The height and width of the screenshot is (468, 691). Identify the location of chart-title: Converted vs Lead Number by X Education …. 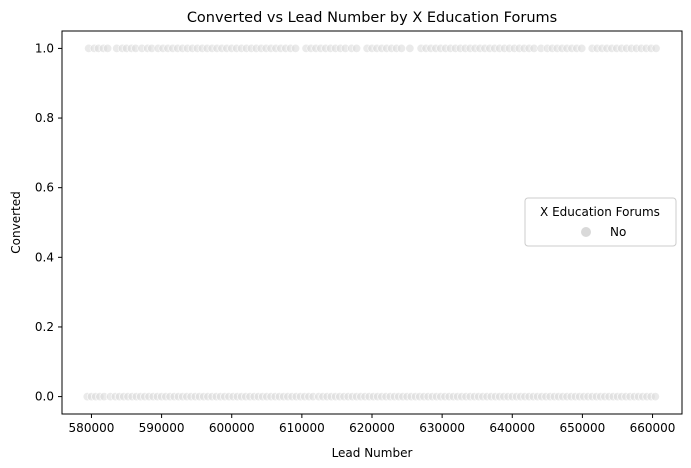
(372, 18).